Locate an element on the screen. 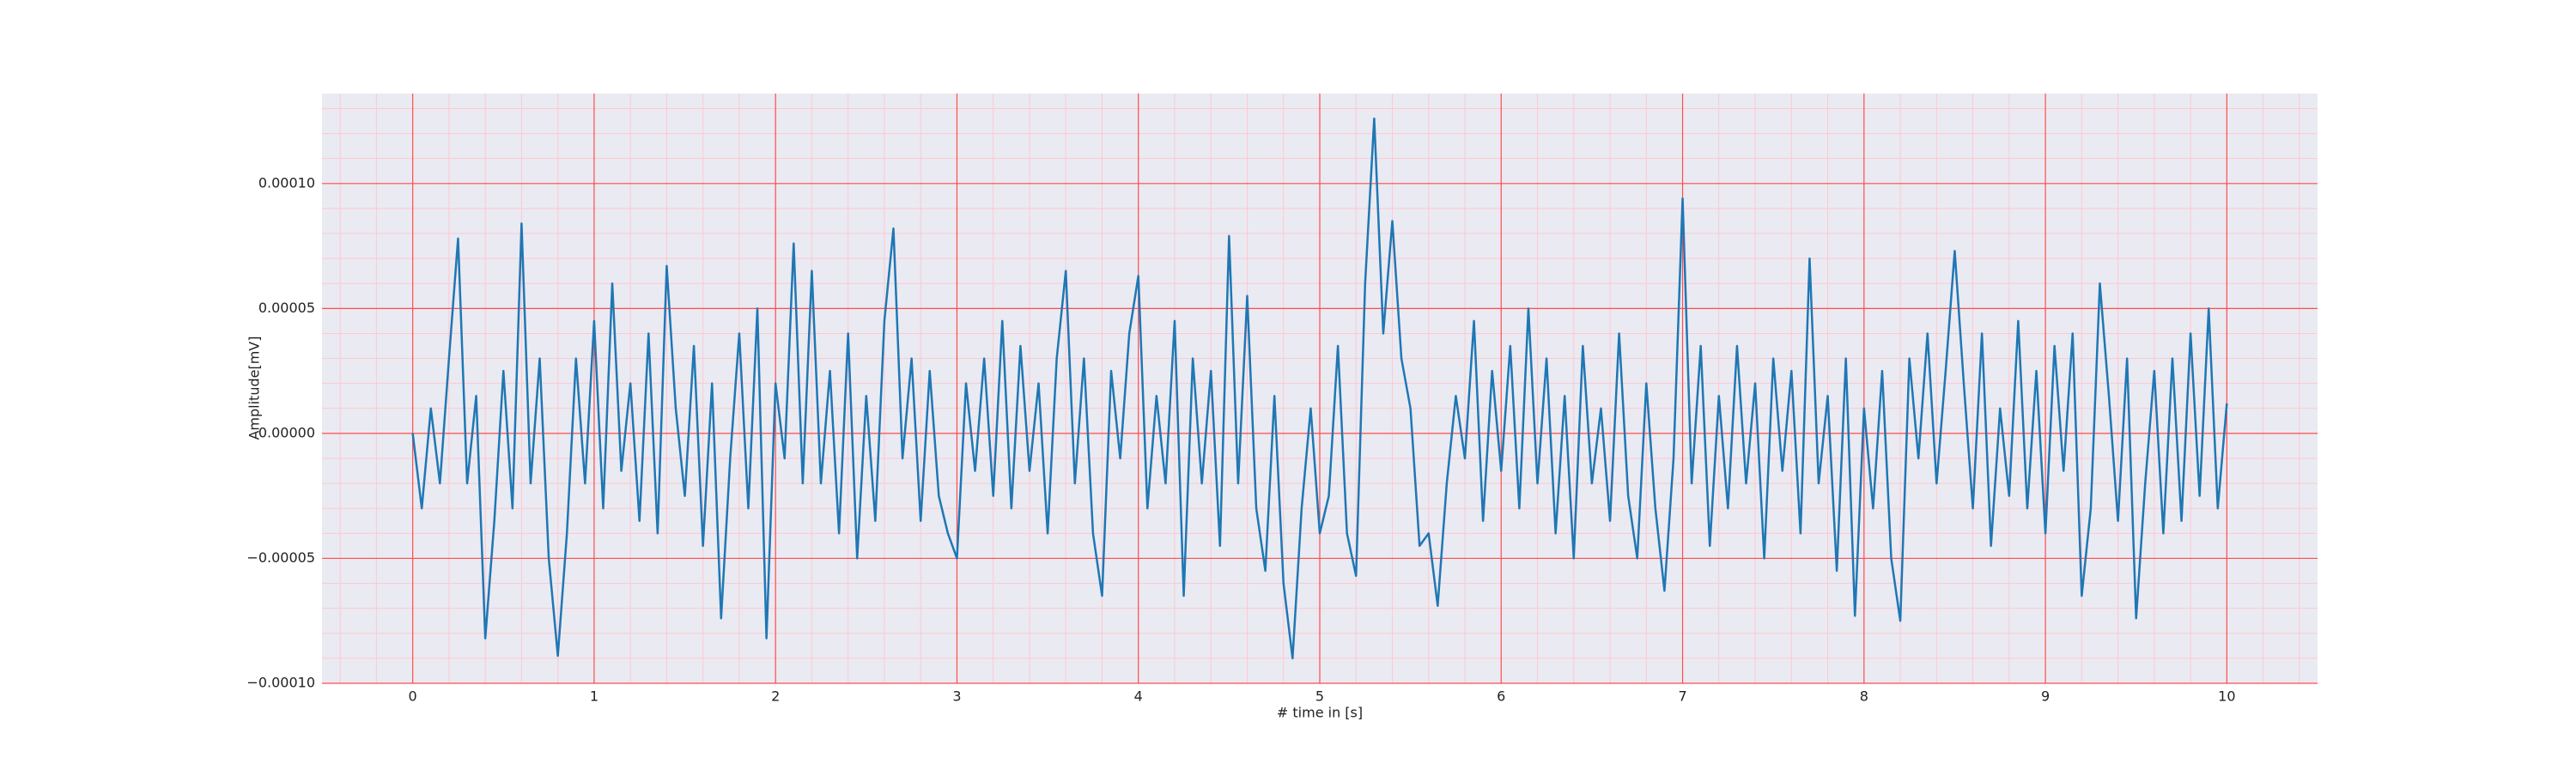 Image resolution: width=2576 pixels, height=776 pixels. y-tick-label: 0.00000 is located at coordinates (286, 432).